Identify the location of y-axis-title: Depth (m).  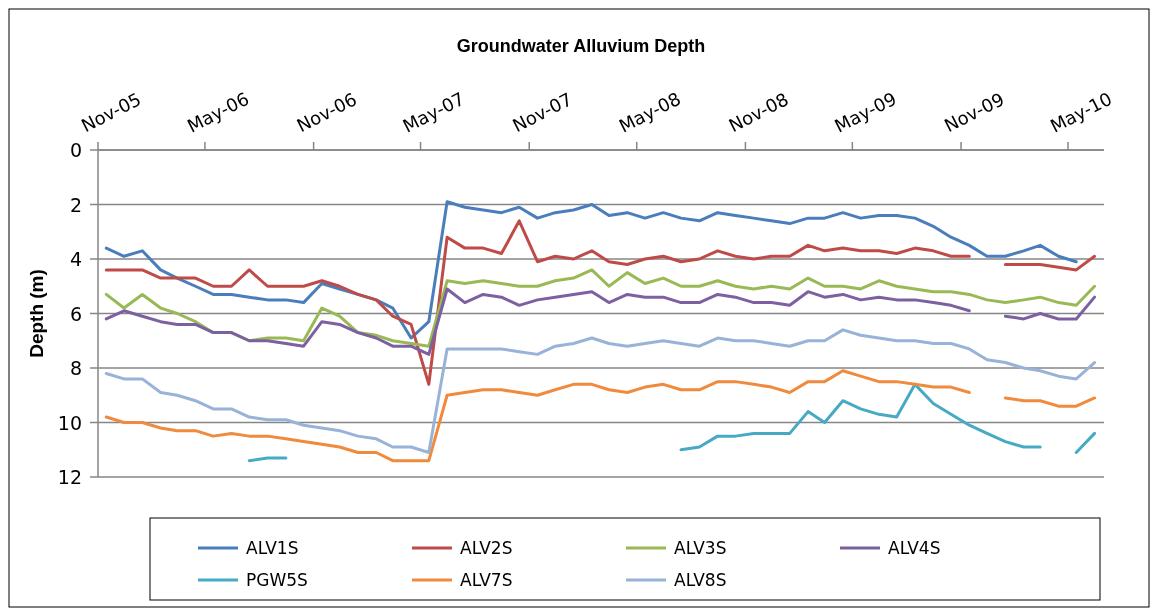
(36, 313).